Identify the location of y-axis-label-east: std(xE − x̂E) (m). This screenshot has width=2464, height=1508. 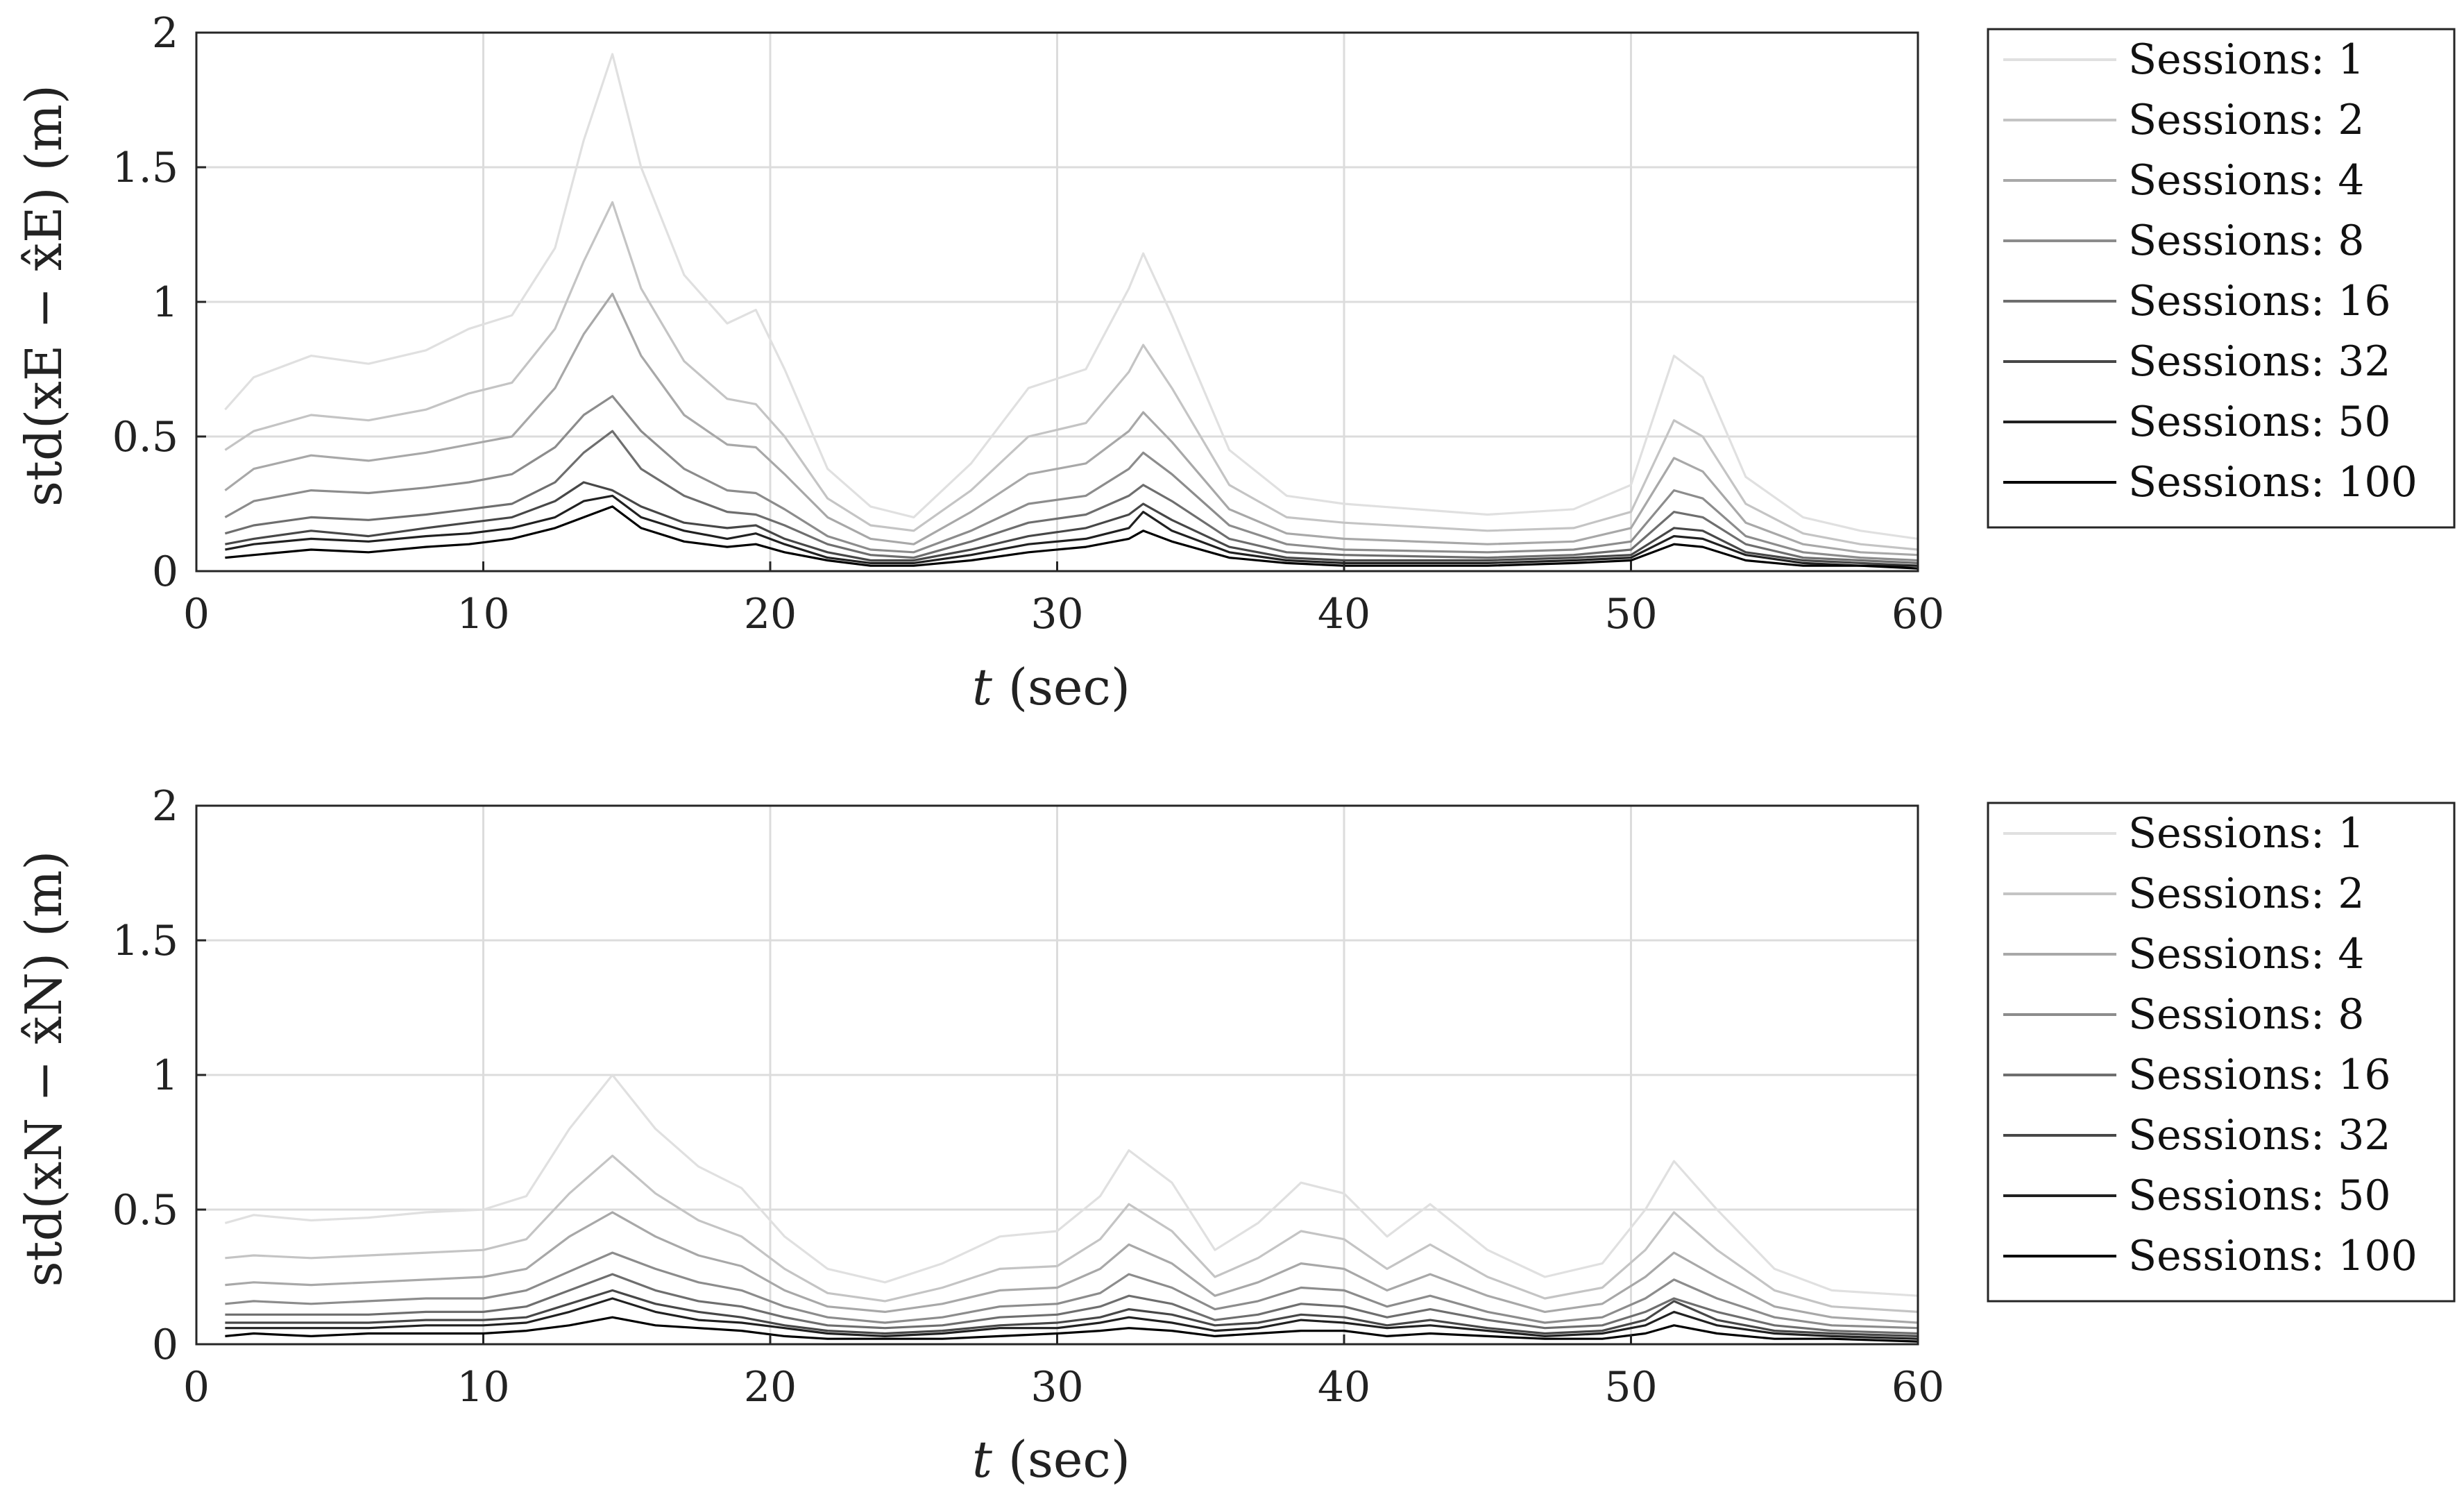
(44, 296).